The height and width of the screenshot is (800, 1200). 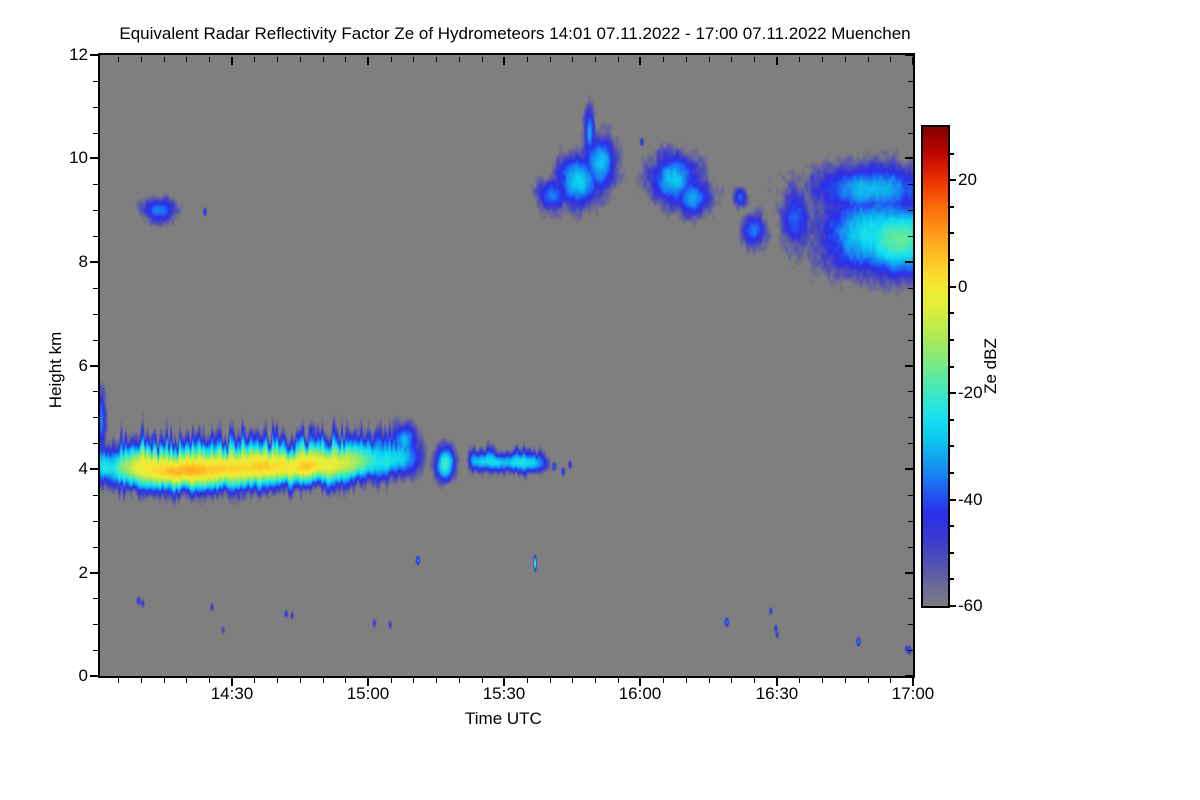 I want to click on colorbar-tick-label: -40, so click(x=970, y=499).